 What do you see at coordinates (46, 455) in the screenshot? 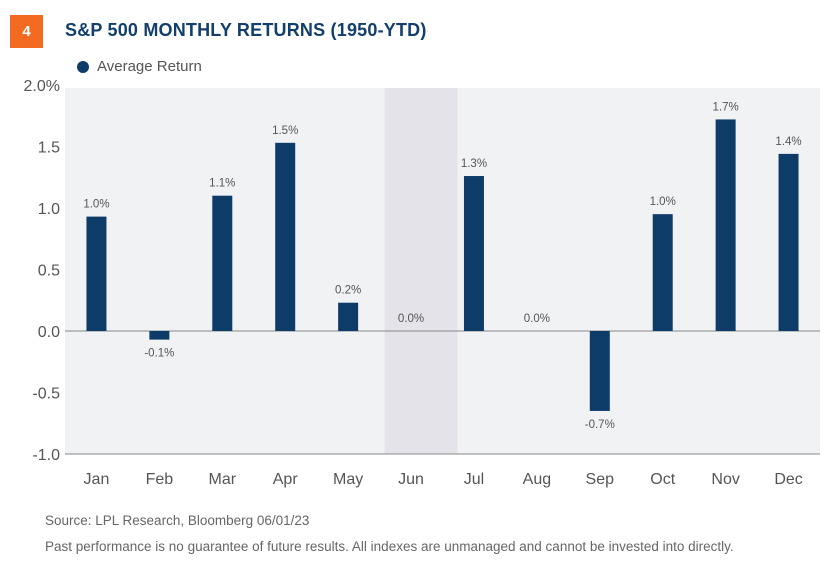
I see `y-tick-label: -1.0` at bounding box center [46, 455].